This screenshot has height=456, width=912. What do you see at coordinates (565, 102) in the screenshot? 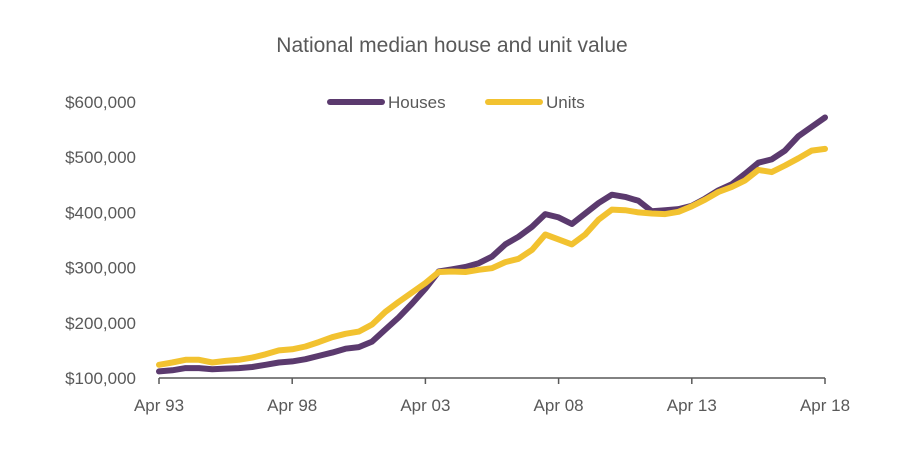
I see `legend-label-units: Units` at bounding box center [565, 102].